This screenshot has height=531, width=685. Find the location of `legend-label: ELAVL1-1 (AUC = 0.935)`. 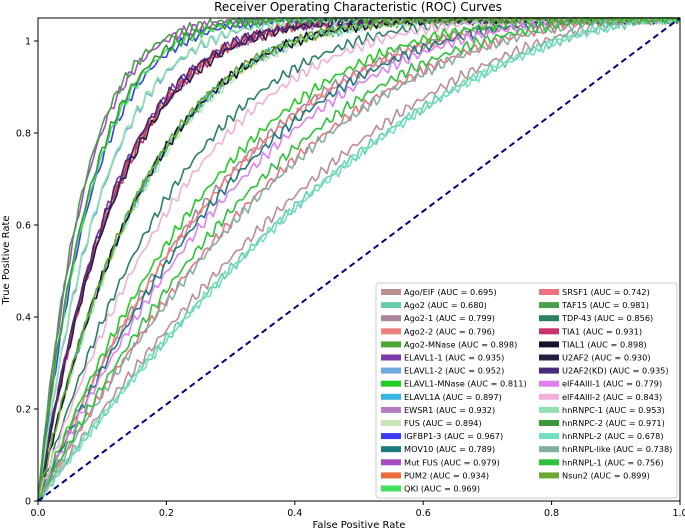

legend-label: ELAVL1-1 (AUC = 0.935) is located at coordinates (454, 358).